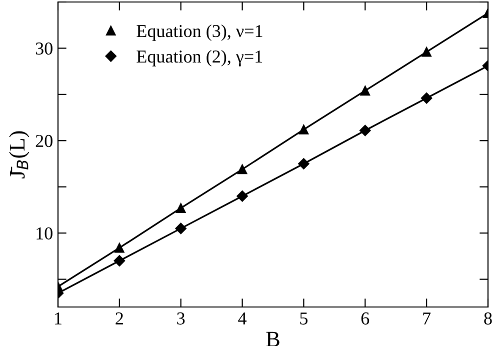  I want to click on legend-label: Equation (2), γ=1, so click(199, 58).